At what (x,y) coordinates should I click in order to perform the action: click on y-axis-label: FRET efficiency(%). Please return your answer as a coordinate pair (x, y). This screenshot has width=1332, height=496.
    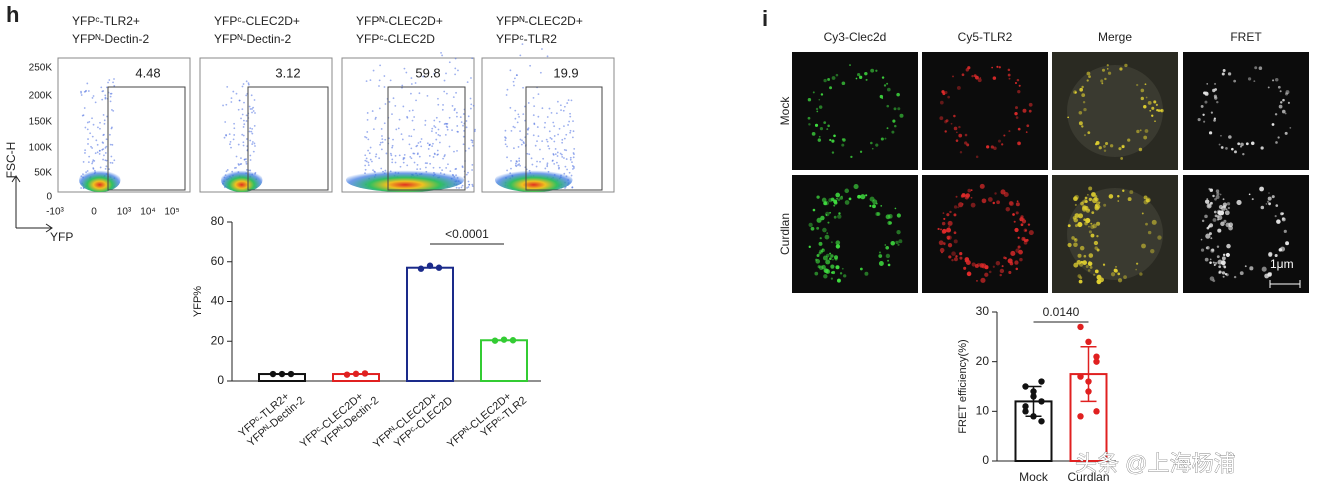
    Looking at the image, I should click on (963, 386).